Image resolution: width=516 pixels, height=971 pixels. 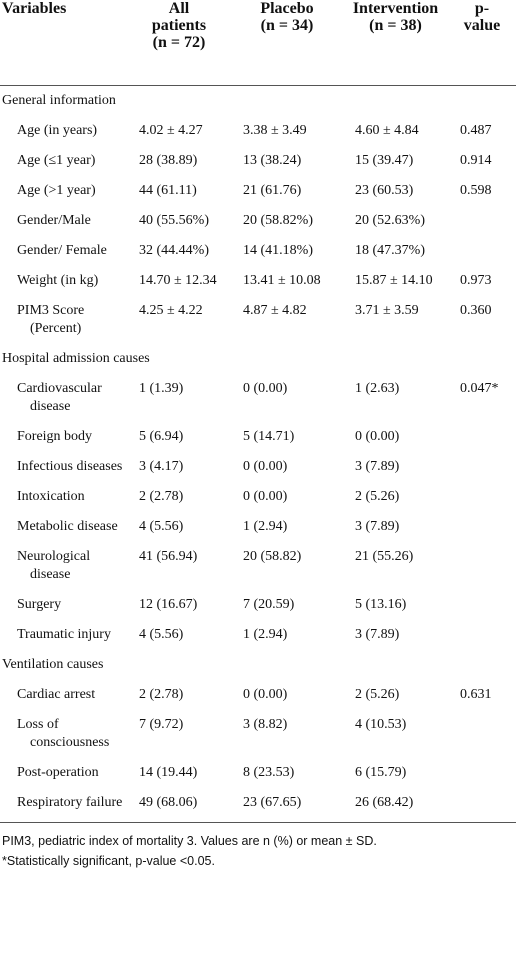 I want to click on row-label: Loss of consciousness, so click(x=63, y=733).